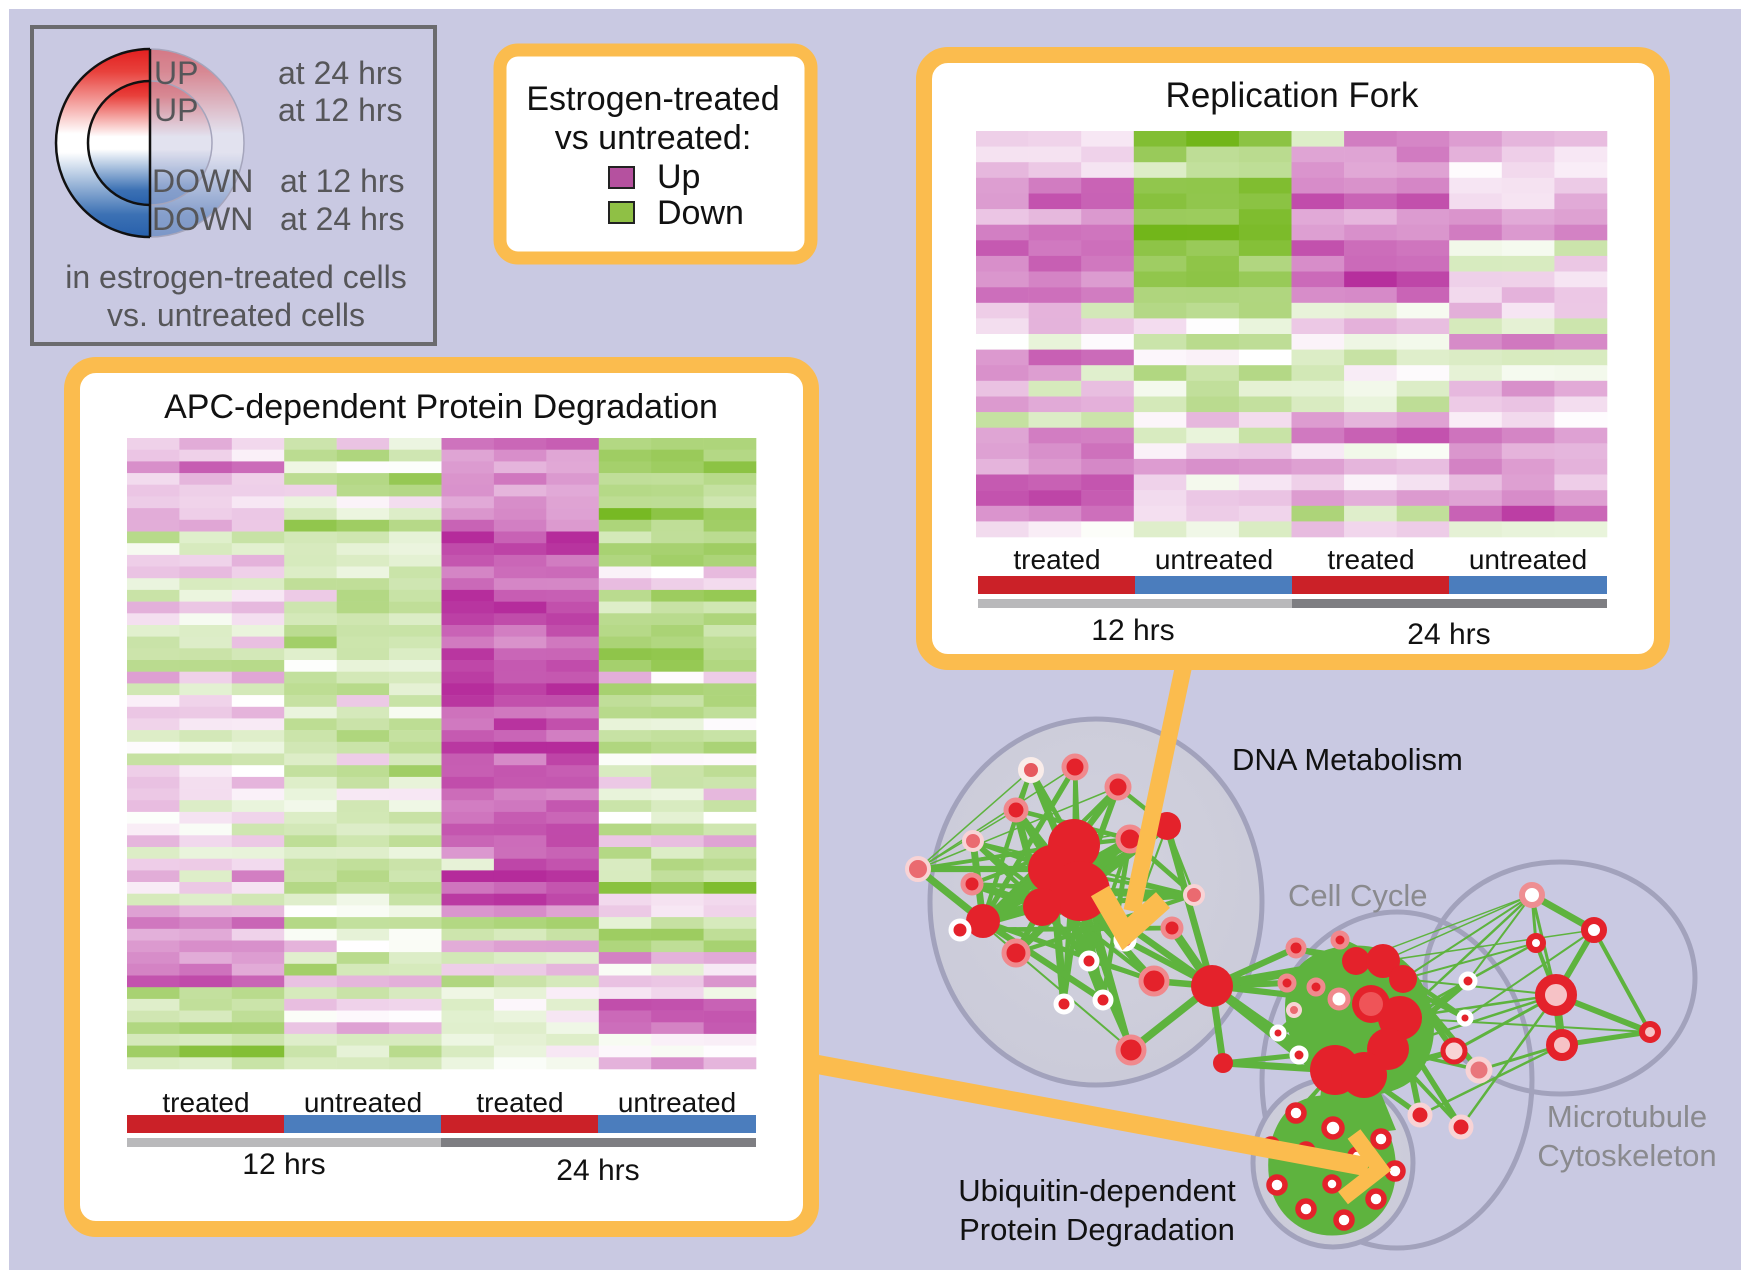  I want to click on svg-text: DNA Metabolism, so click(1347, 759).